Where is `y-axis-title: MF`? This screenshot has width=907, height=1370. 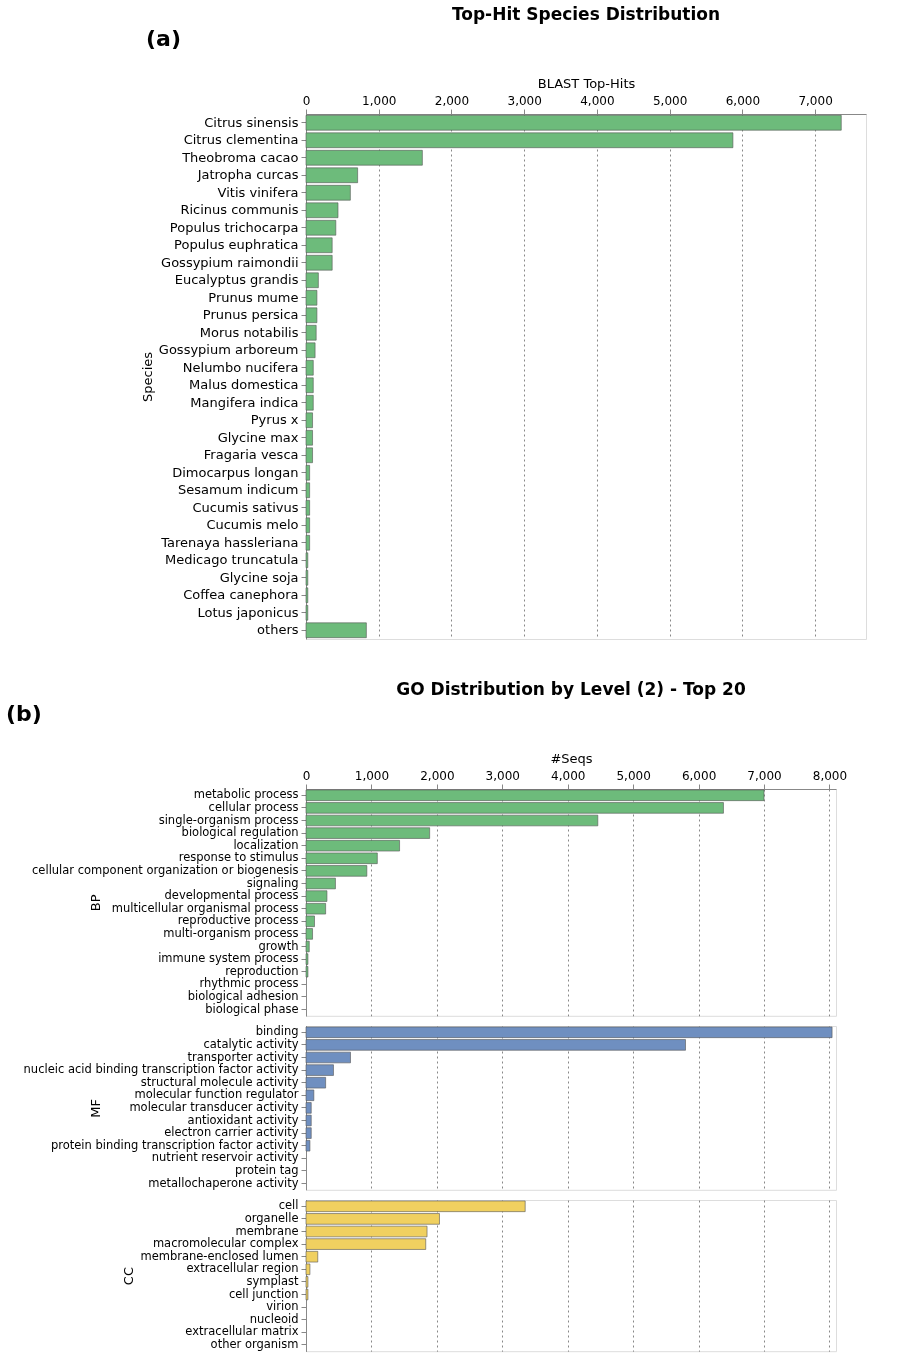
y-axis-title: MF is located at coordinates (95, 1108).